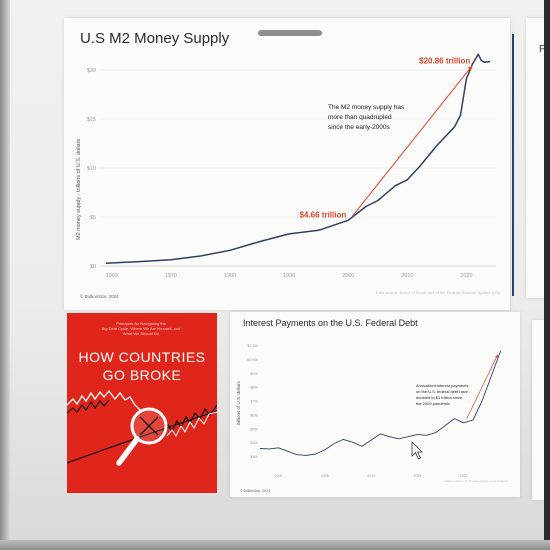  Describe the element at coordinates (5, 275) in the screenshot. I see `monitor-bezel-left` at that location.